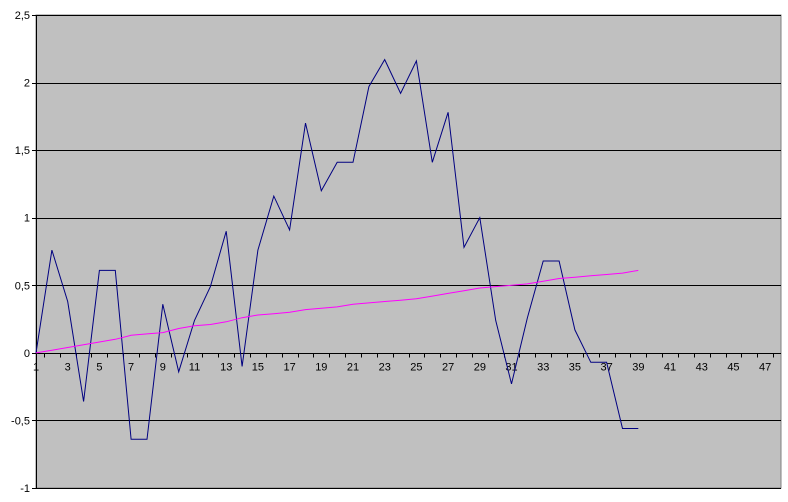  Describe the element at coordinates (337, 311) in the screenshot. I see `series-2-line` at that location.